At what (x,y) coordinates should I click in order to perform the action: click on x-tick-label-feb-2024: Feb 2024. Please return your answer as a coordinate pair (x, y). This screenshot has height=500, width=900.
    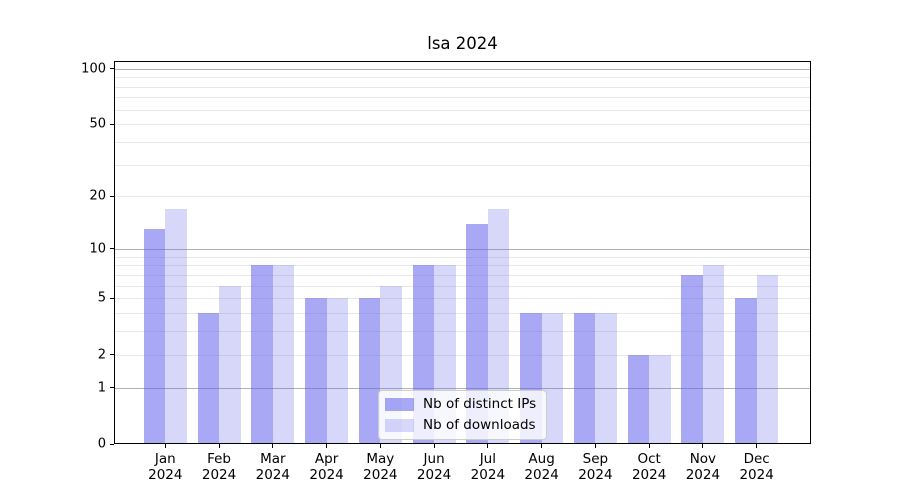
    Looking at the image, I should click on (219, 467).